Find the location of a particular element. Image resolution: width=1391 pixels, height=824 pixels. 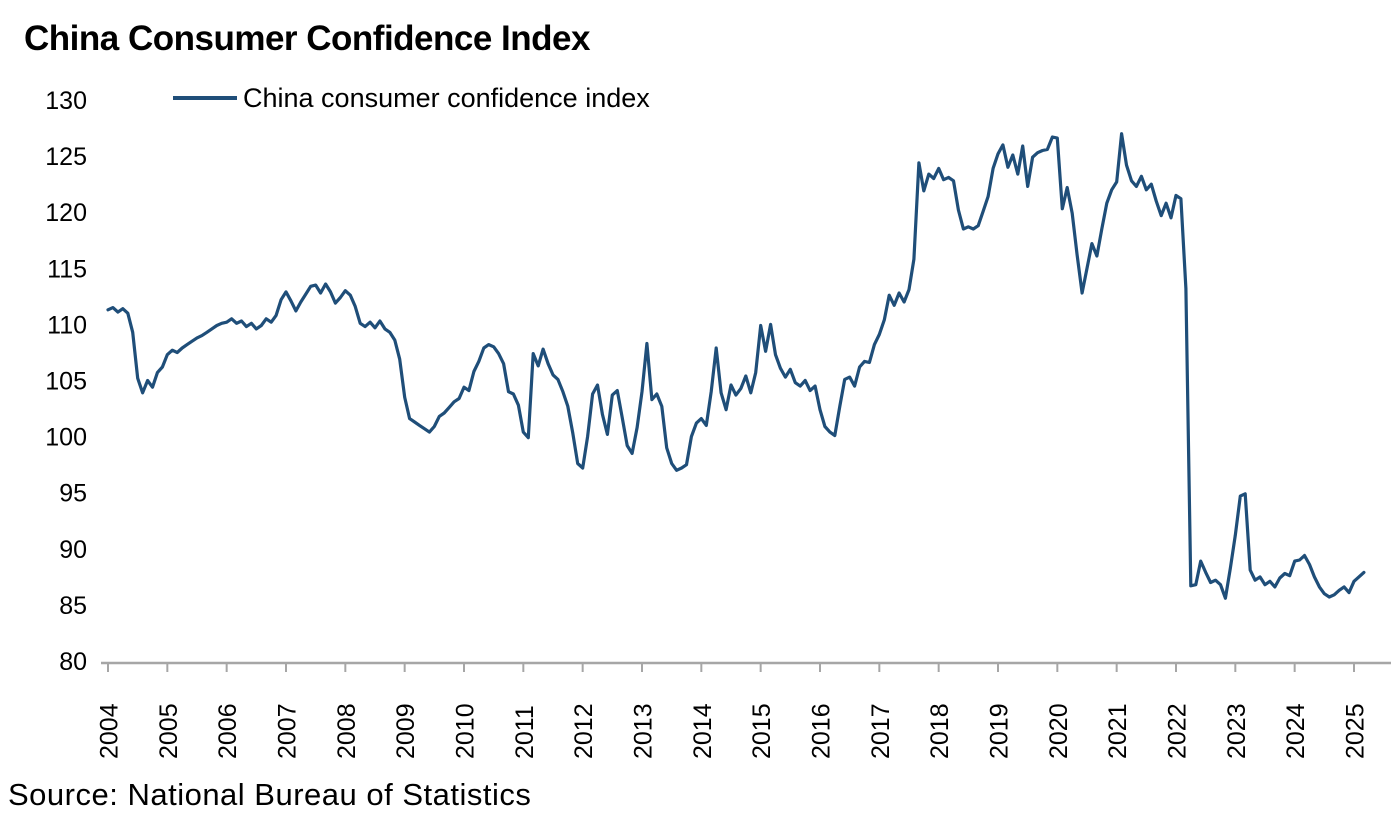

x-tick-label: 2008 is located at coordinates (347, 731).